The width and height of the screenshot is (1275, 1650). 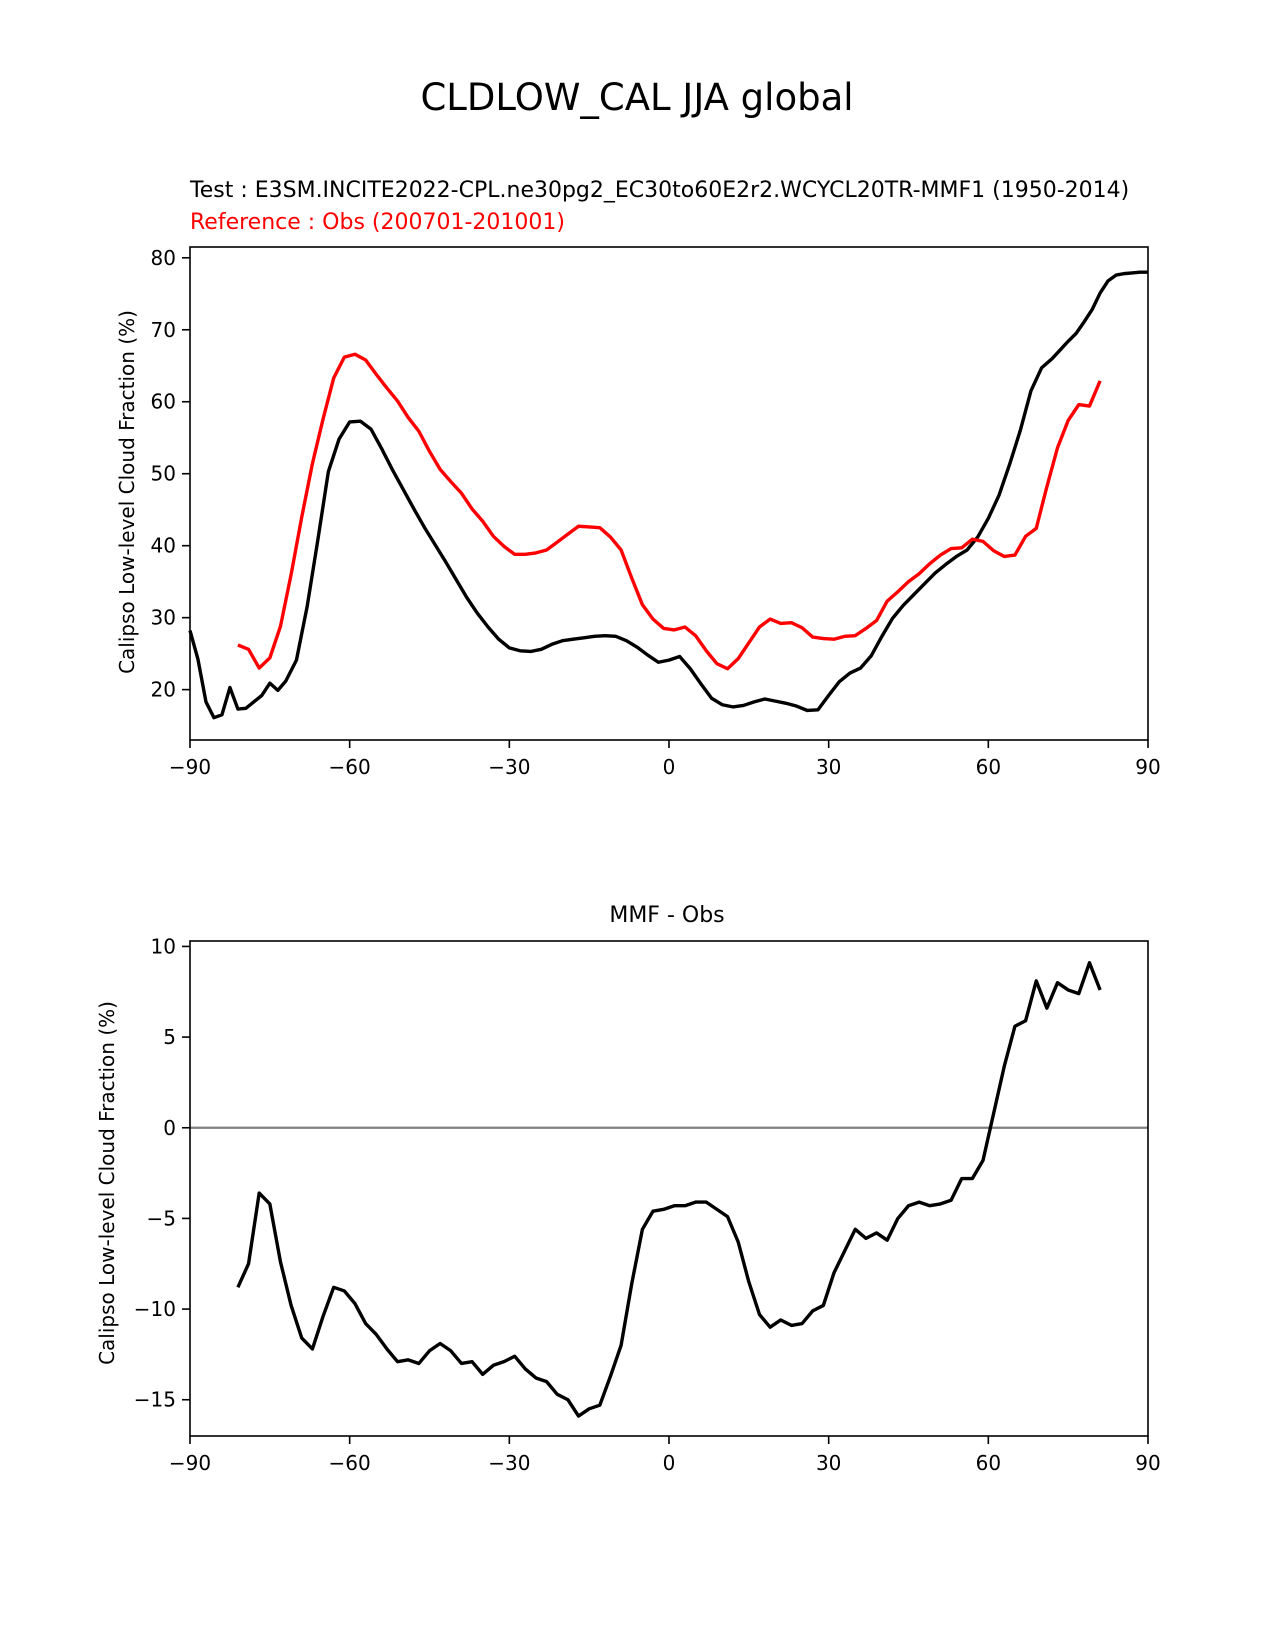 What do you see at coordinates (163, 618) in the screenshot?
I see `top-y-tick-label: 30` at bounding box center [163, 618].